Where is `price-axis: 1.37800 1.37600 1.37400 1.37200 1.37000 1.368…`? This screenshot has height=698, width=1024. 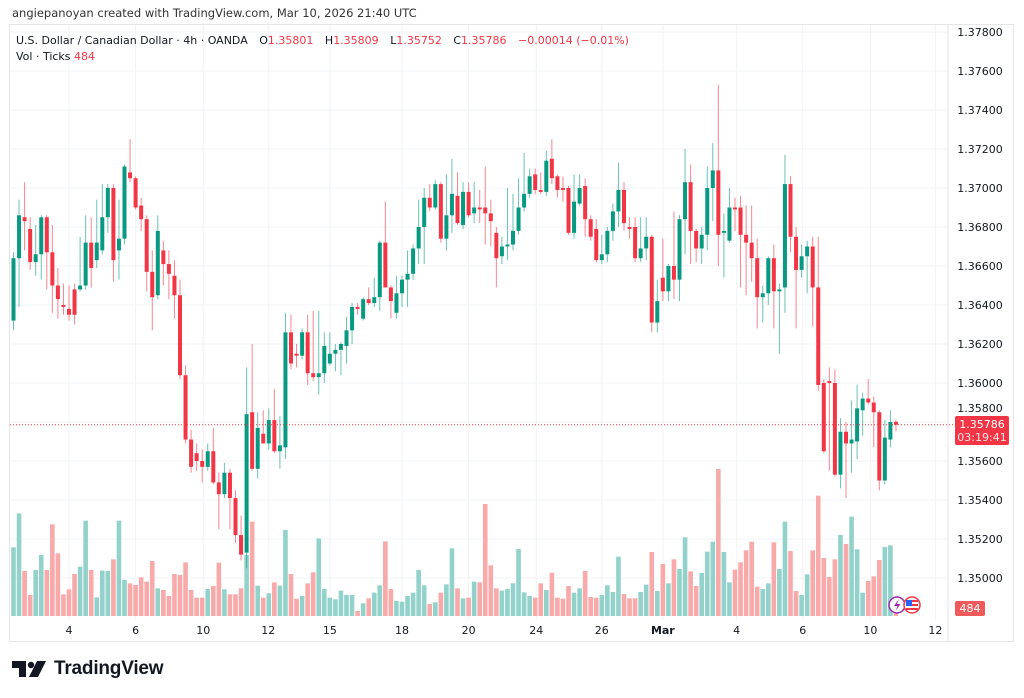
price-axis: 1.37800 1.37600 1.37400 1.37200 1.37000 1.368… is located at coordinates (980, 305).